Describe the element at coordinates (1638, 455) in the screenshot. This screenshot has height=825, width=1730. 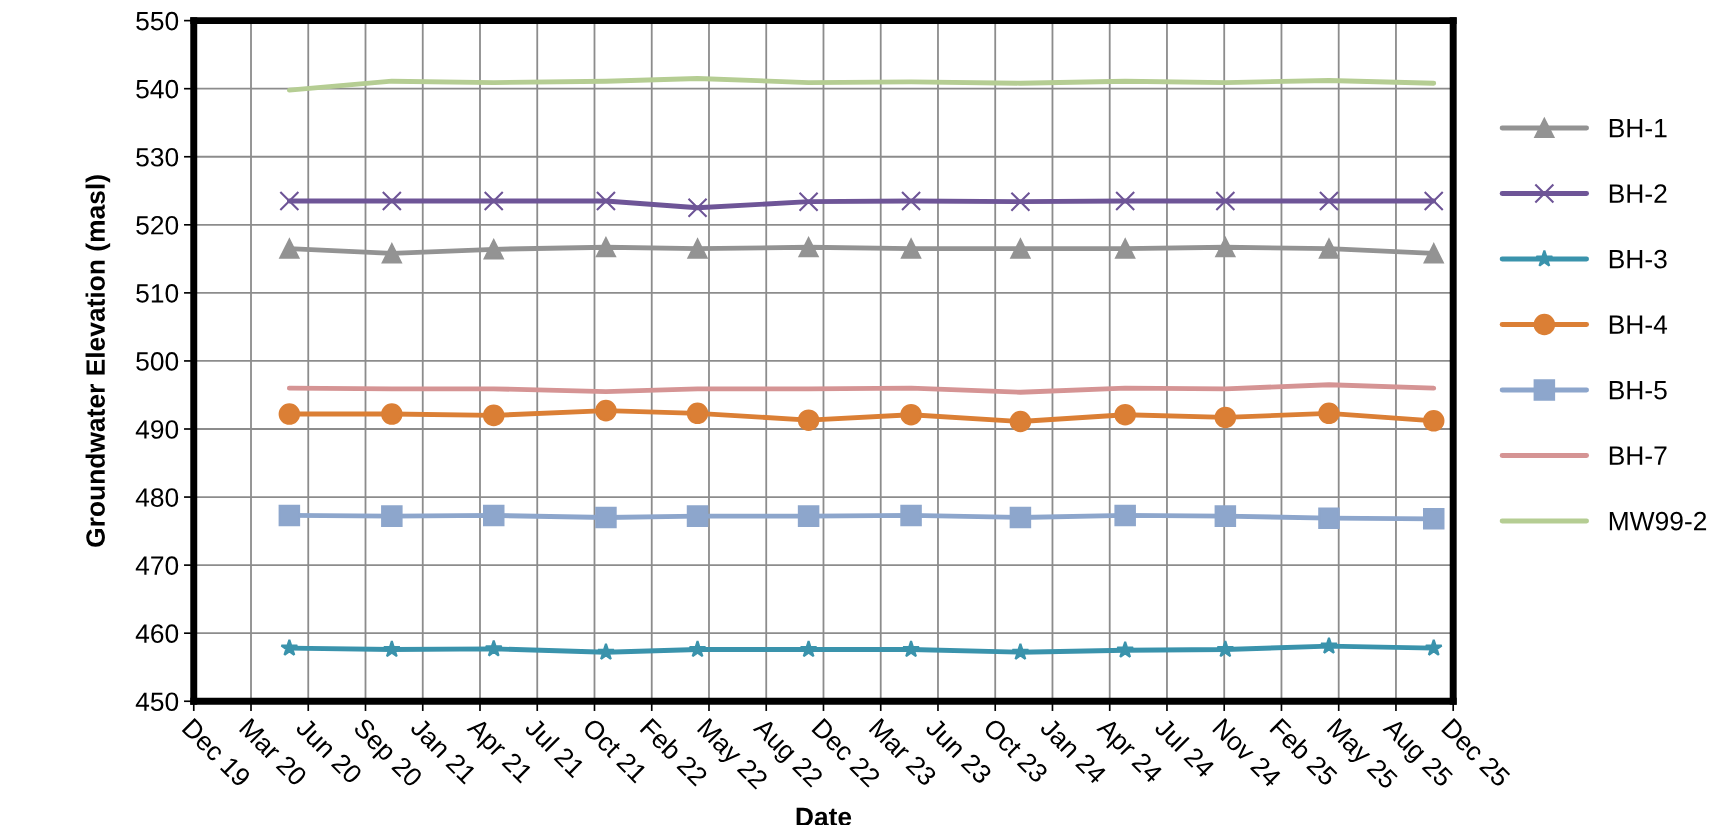
I see `legend-label: BH-7` at that location.